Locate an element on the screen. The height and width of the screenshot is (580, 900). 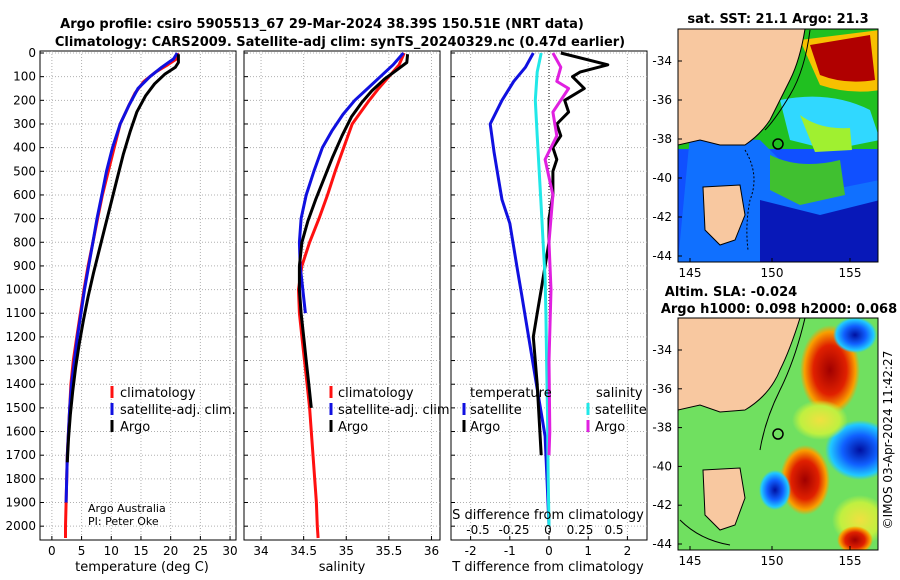
x-tick-label: 20 is located at coordinates (170, 551).